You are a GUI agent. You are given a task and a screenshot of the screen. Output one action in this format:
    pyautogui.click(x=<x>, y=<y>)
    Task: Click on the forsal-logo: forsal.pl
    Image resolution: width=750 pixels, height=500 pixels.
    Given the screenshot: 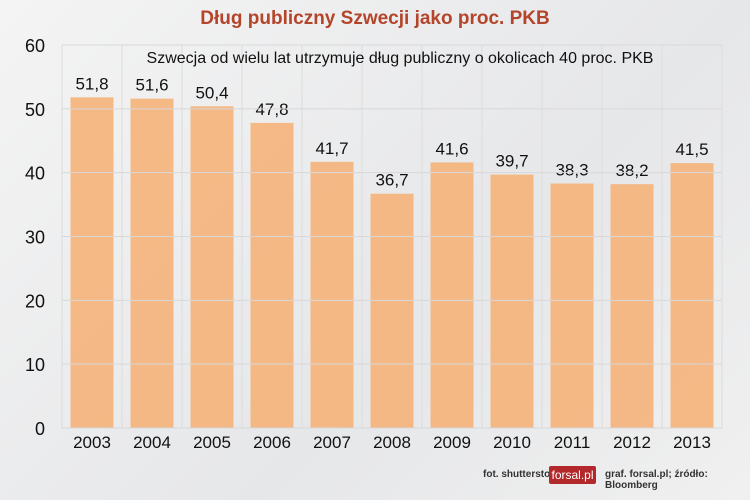 What is the action you would take?
    pyautogui.click(x=572, y=475)
    